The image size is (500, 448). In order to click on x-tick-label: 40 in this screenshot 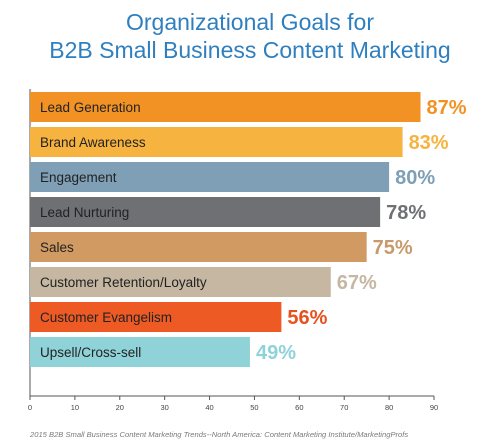, I will do `click(209, 407)`.